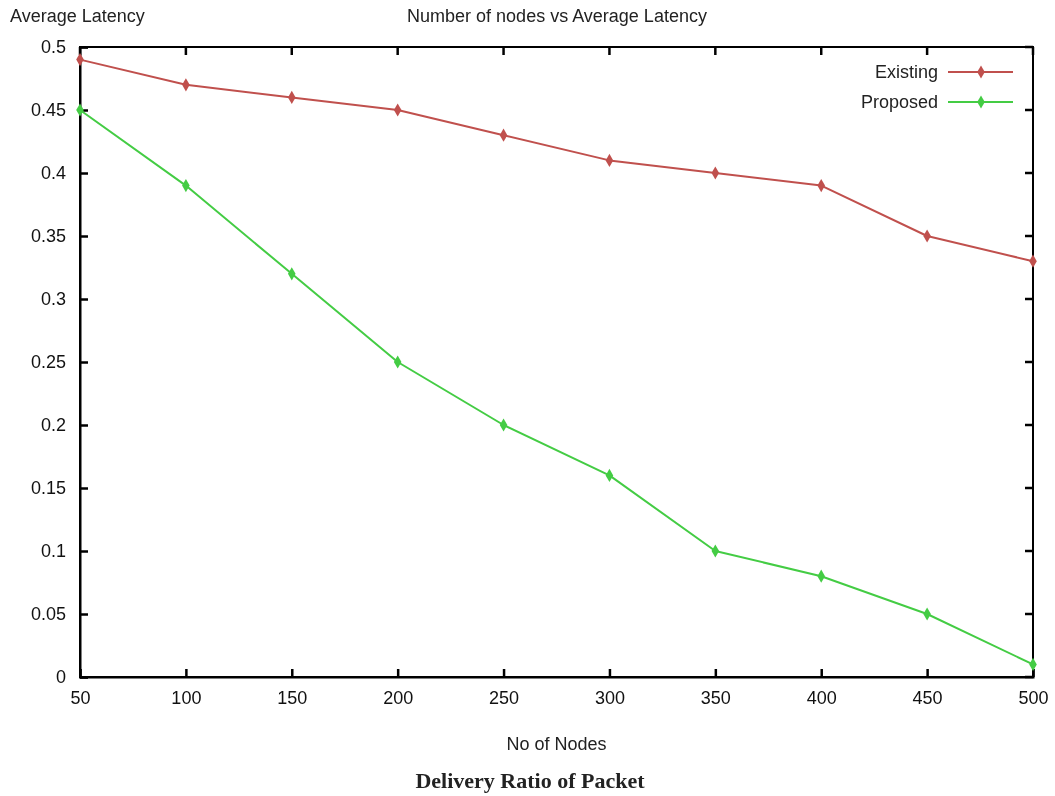 This screenshot has width=1055, height=796. I want to click on x-tick-label: 350, so click(715, 697).